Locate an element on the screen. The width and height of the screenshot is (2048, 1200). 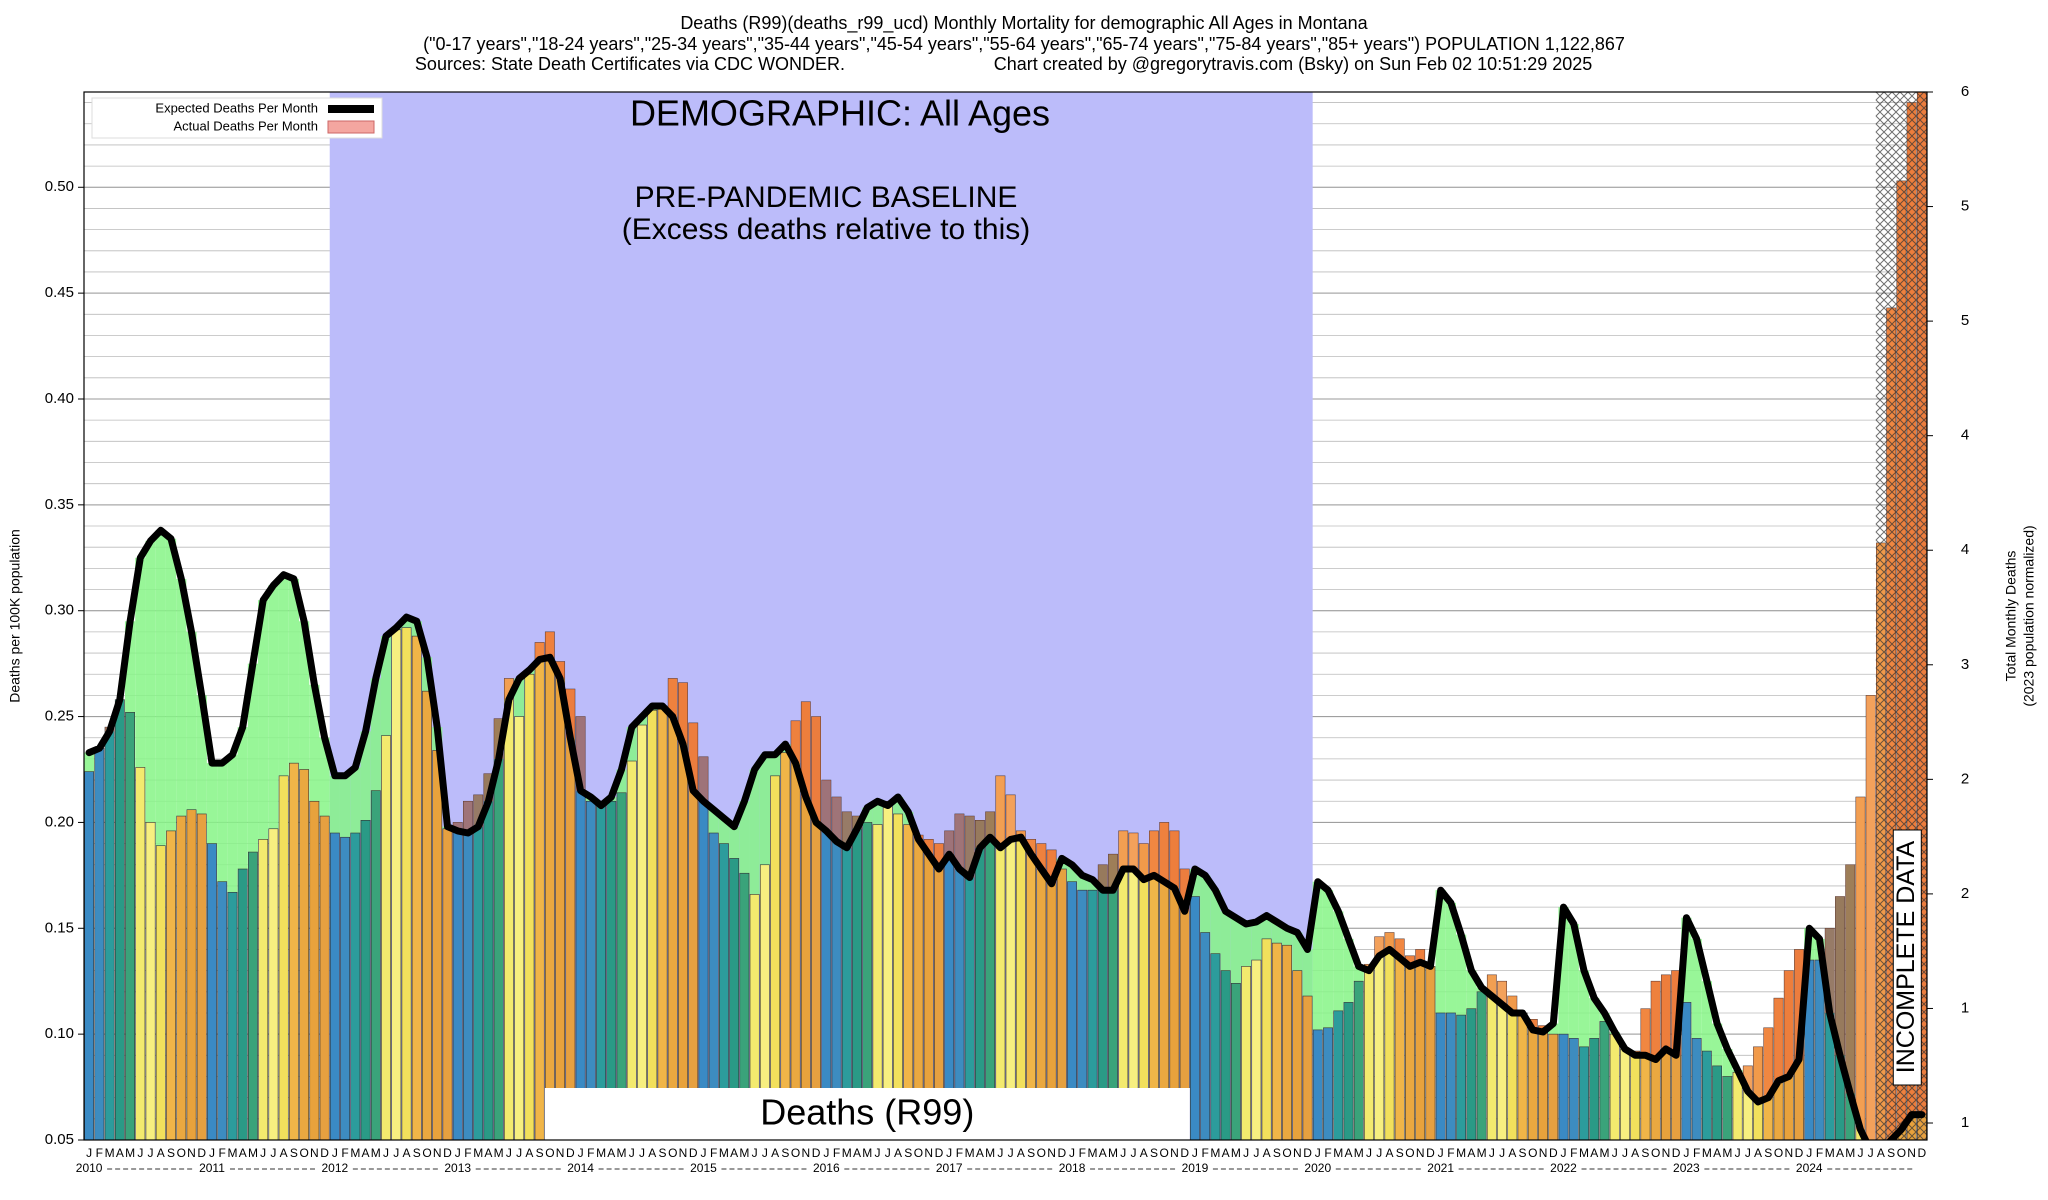
year-label: 2015 is located at coordinates (703, 1168).